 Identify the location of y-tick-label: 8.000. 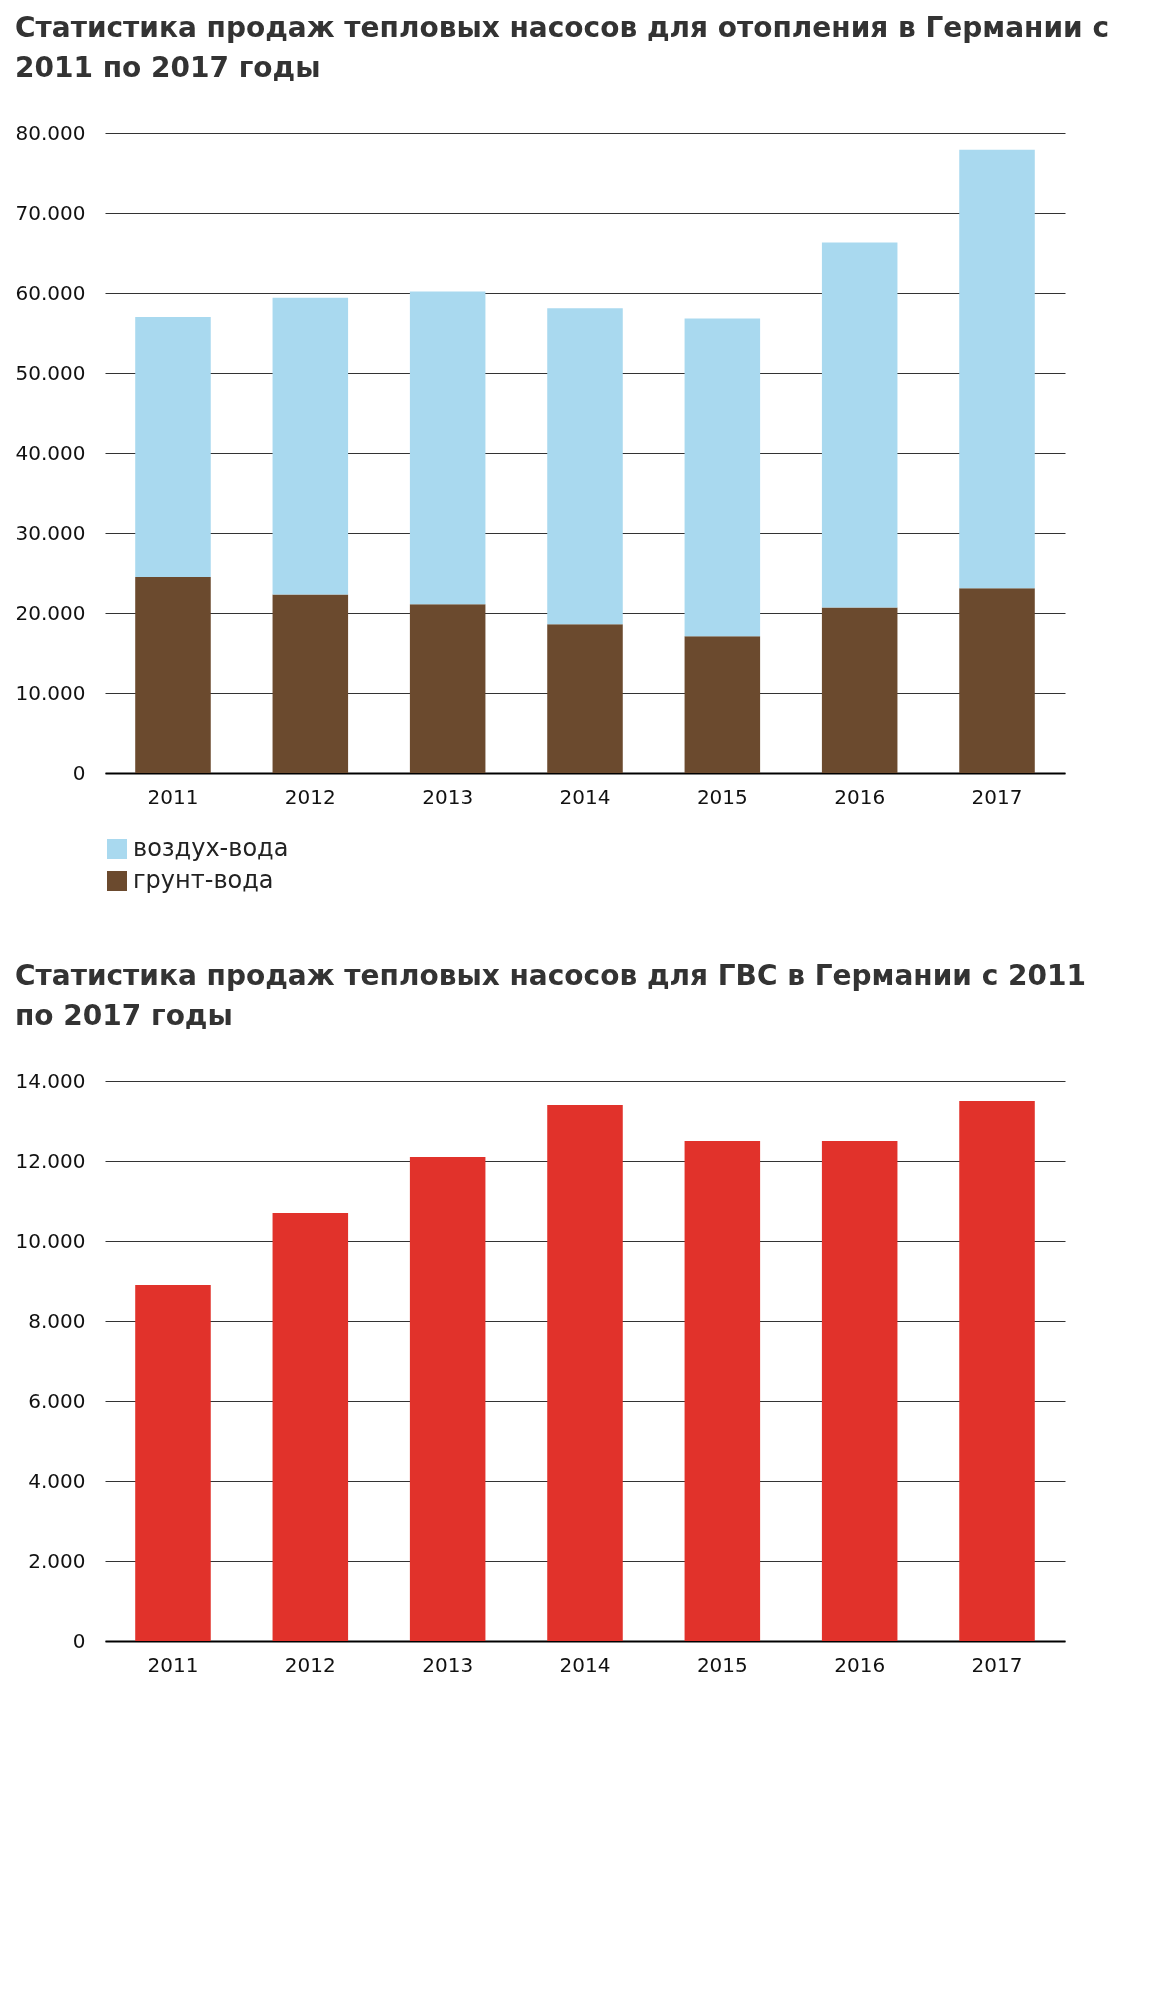
(57, 1320).